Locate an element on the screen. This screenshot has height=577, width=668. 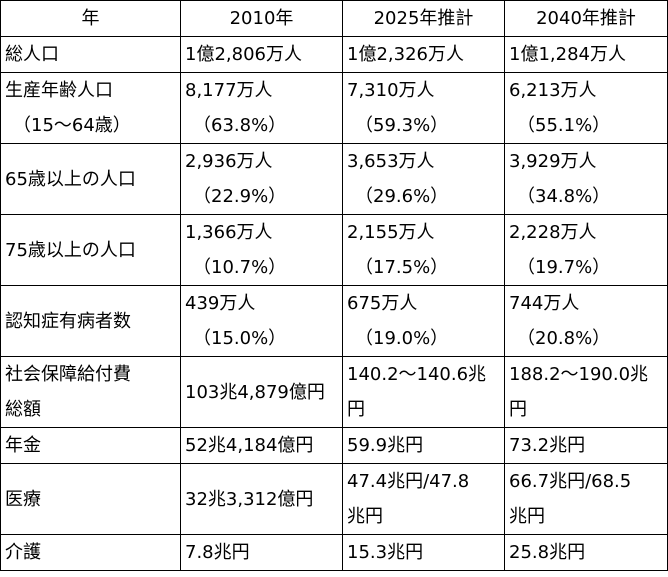
cell-value: 3,929万人 is located at coordinates (553, 161).